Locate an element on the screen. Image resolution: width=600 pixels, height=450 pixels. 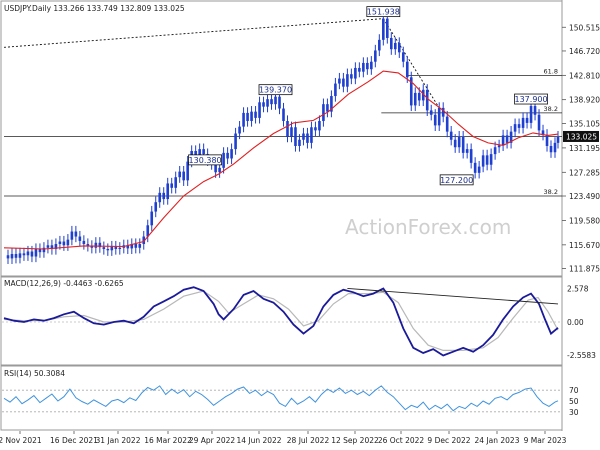
level-line-label-1: 61.8 is located at coordinates (551, 71).